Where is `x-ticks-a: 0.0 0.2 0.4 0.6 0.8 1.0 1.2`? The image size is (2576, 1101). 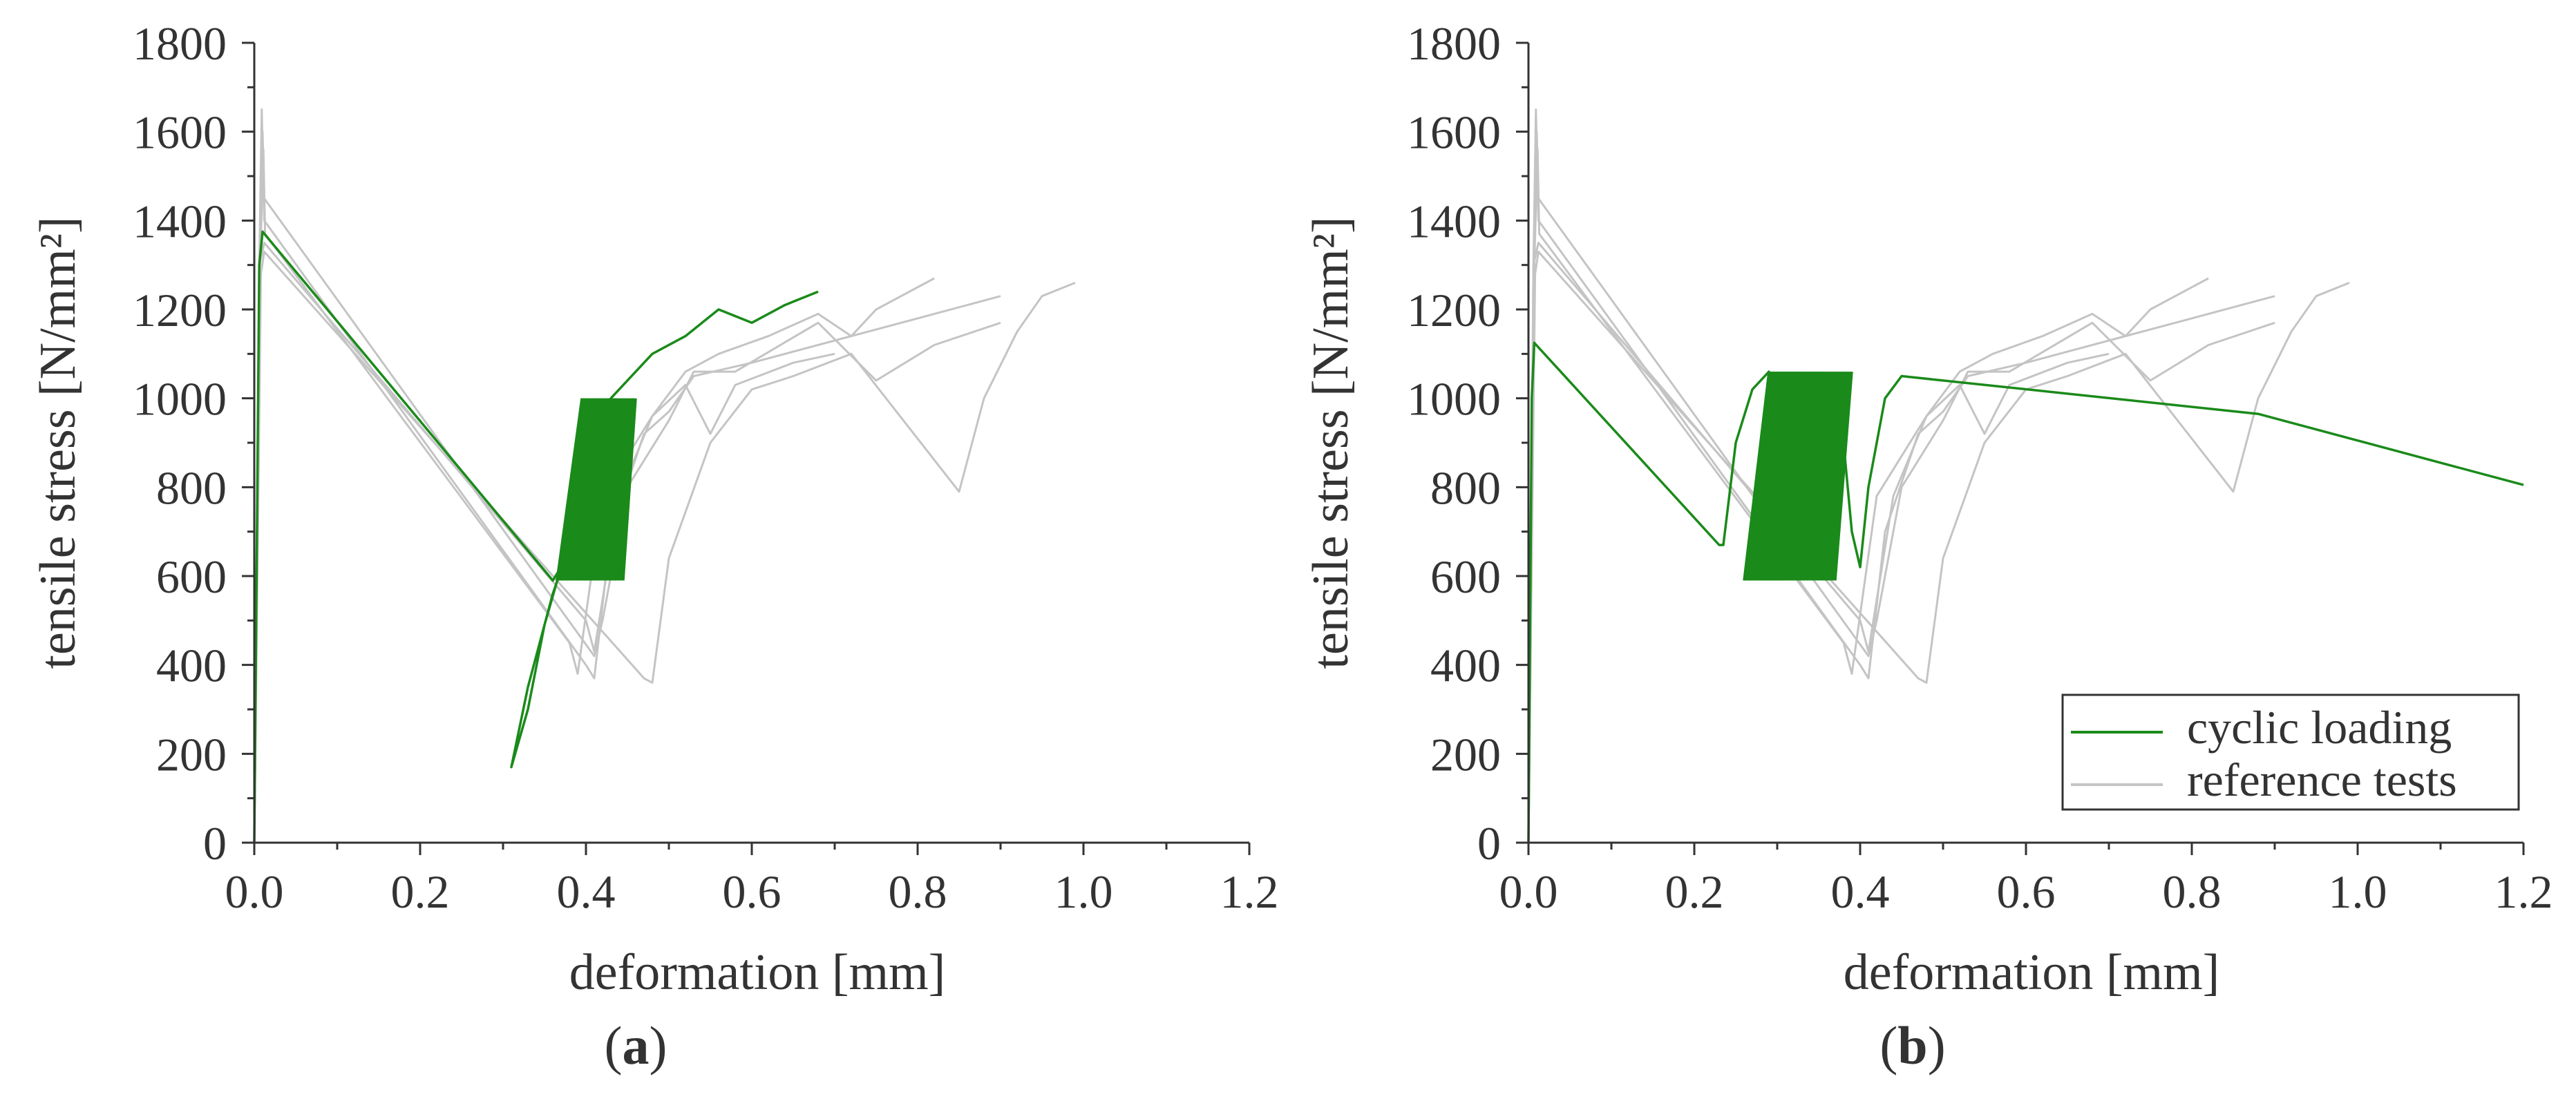 x-ticks-a: 0.0 0.2 0.4 0.6 0.8 1.0 1.2 is located at coordinates (752, 880).